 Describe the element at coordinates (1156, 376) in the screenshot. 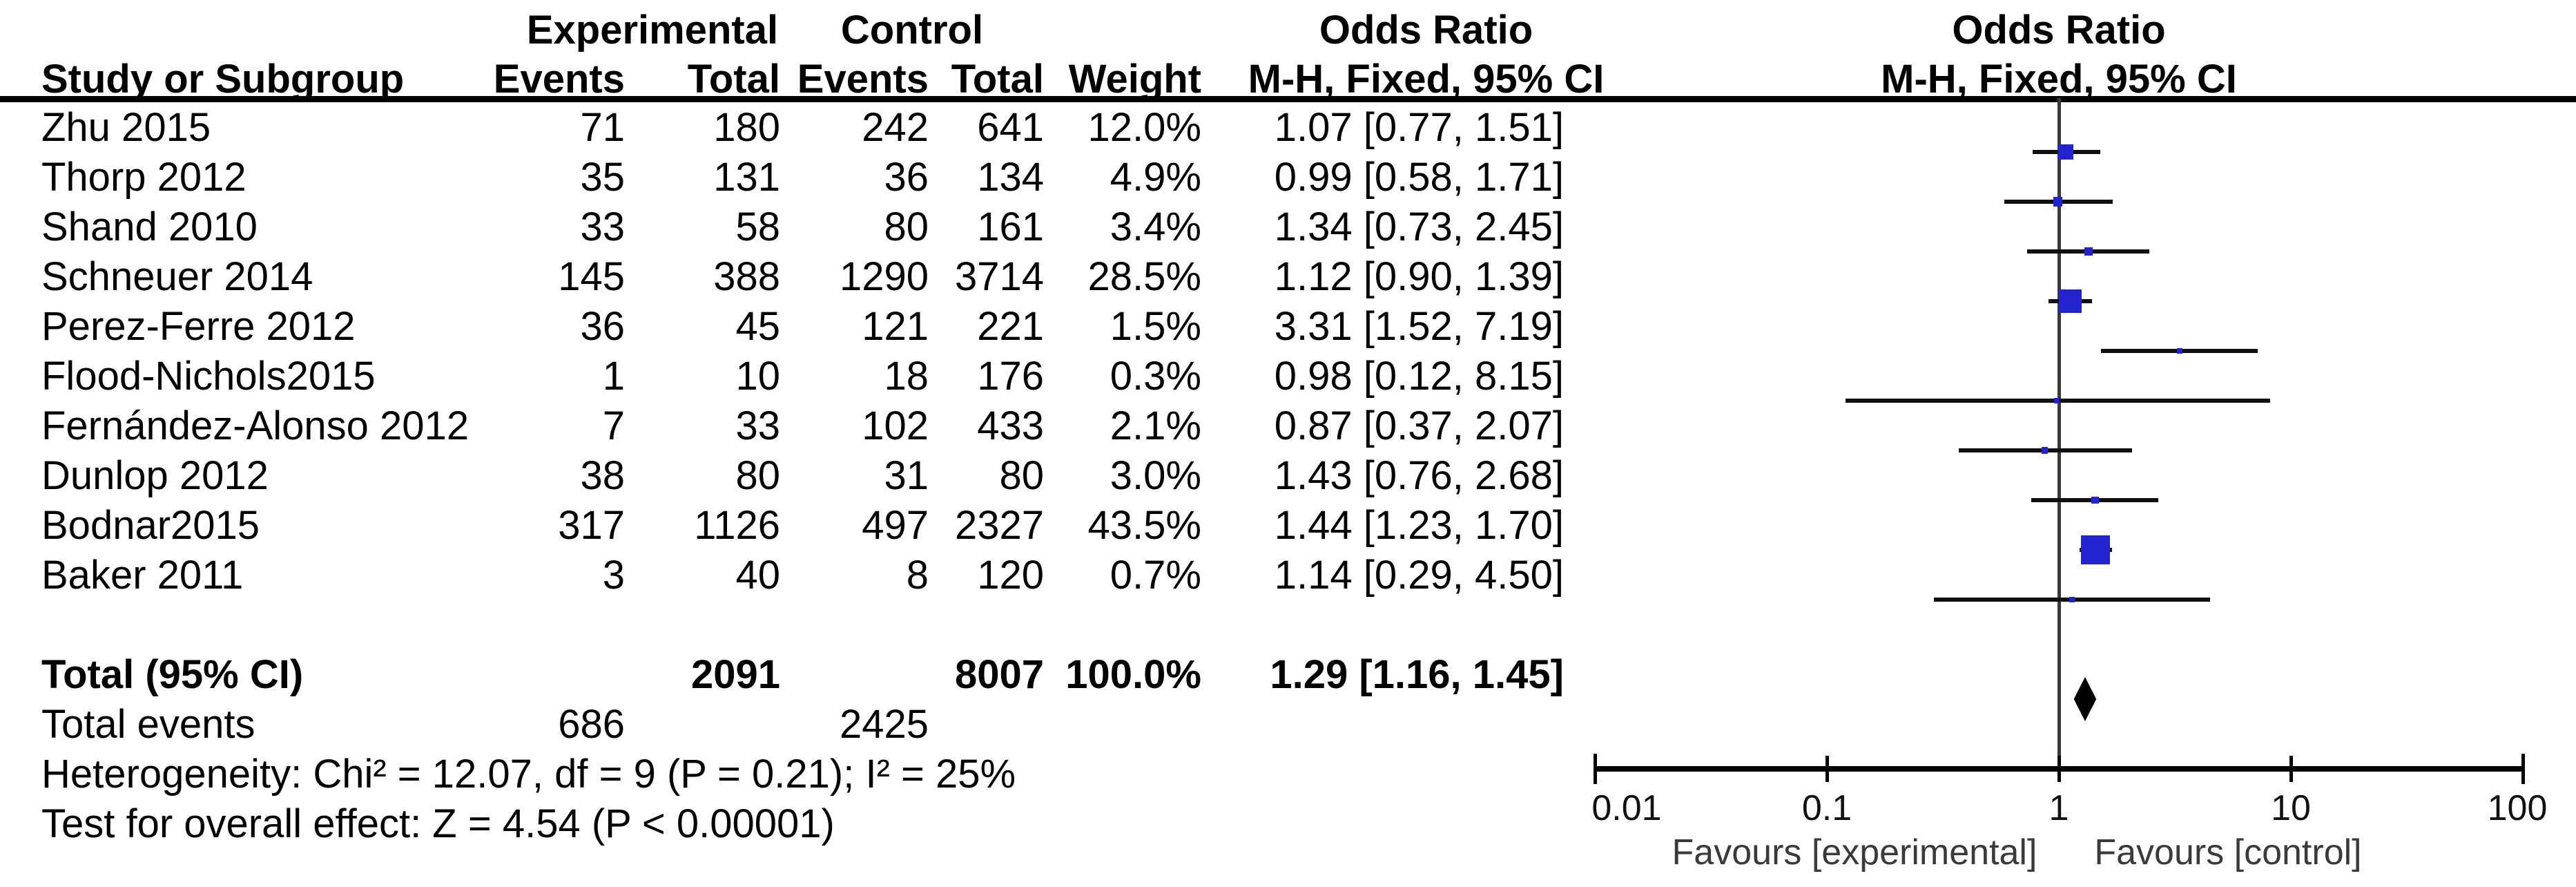

I see `weight-value: 0.3%` at that location.